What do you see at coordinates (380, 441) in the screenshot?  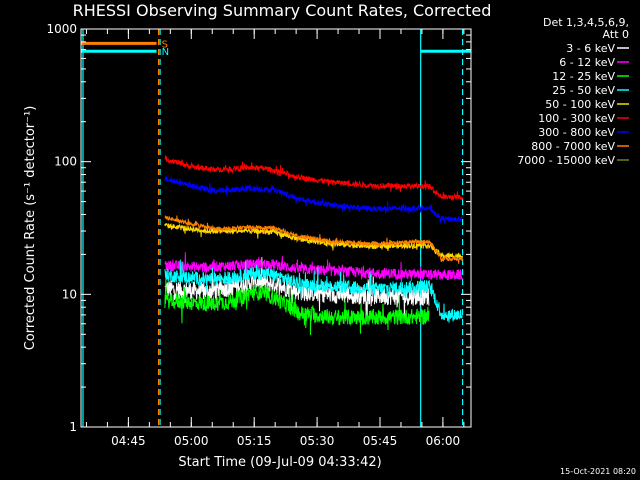 I see `x-tick-label: 05:45` at bounding box center [380, 441].